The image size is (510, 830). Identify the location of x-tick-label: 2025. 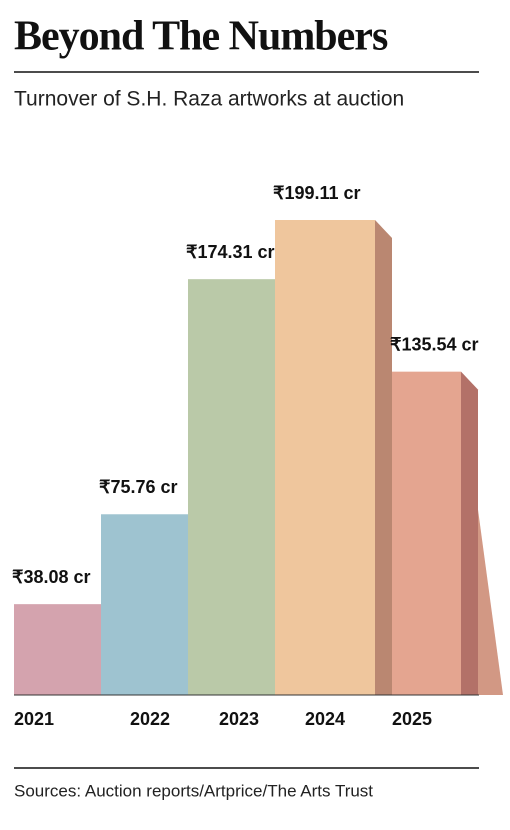
(412, 719).